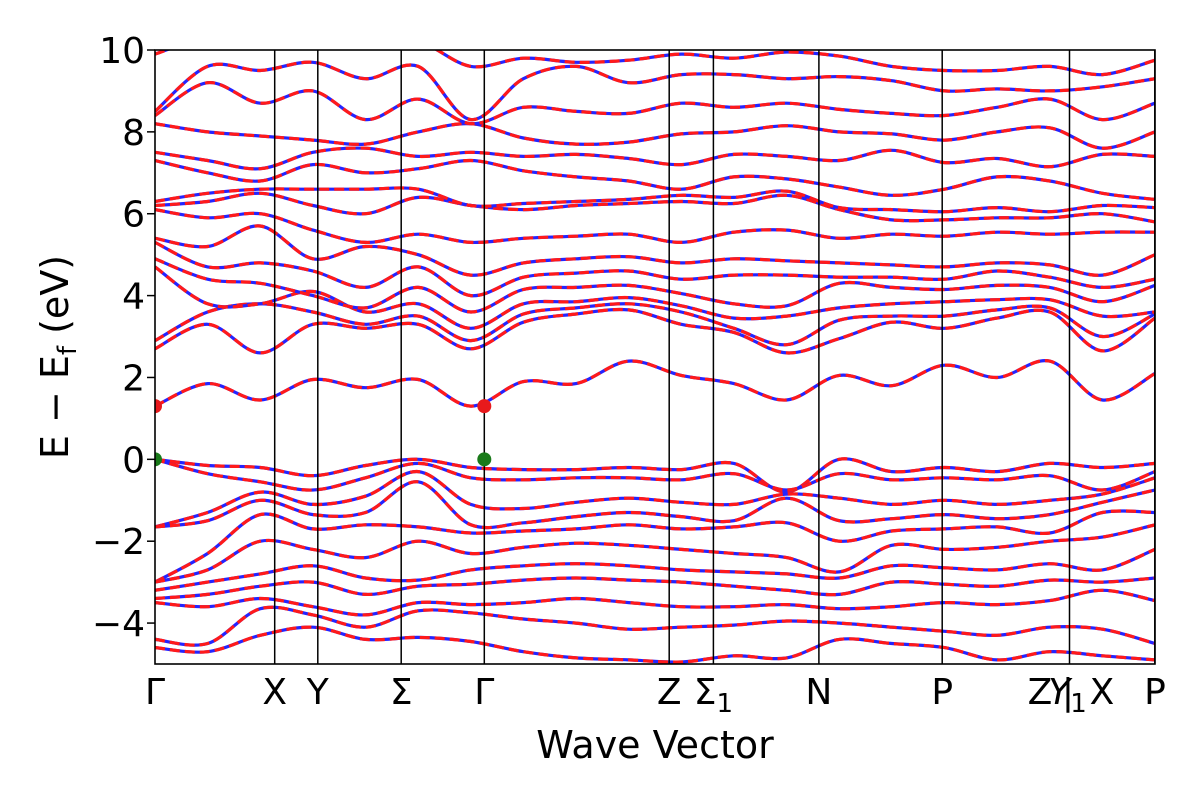  I want to click on y-tick-label: 0, so click(133, 460).